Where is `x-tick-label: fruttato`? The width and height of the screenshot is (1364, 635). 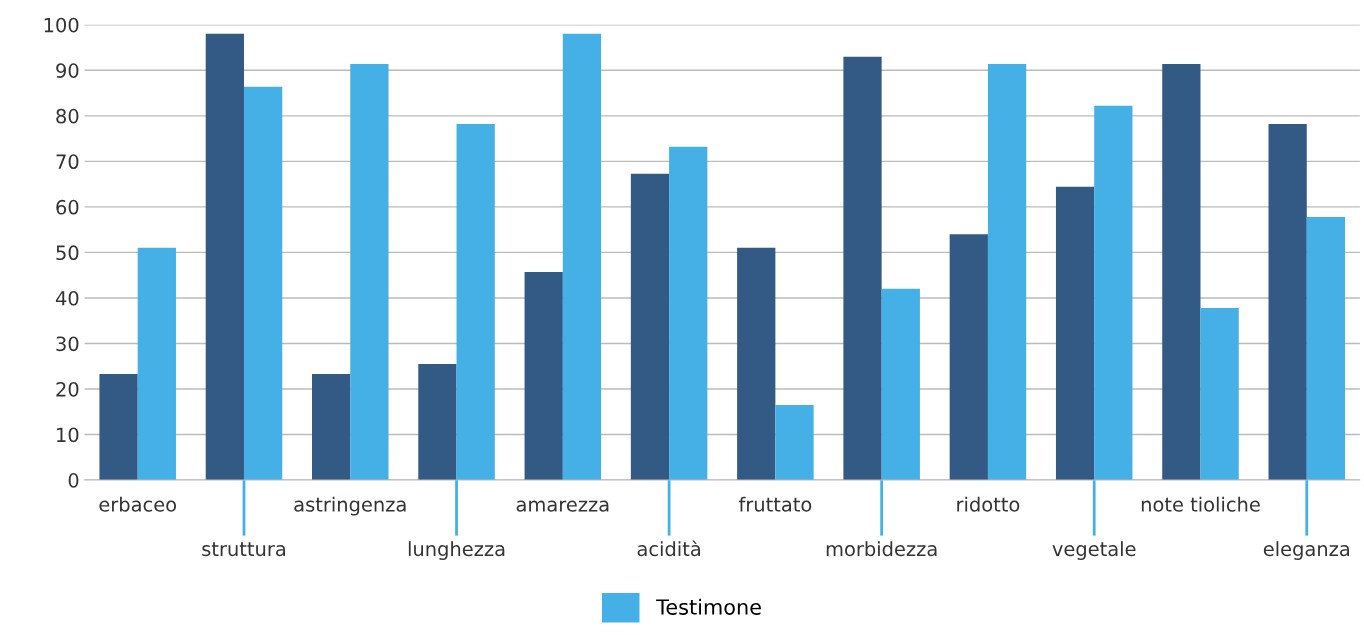
x-tick-label: fruttato is located at coordinates (775, 504).